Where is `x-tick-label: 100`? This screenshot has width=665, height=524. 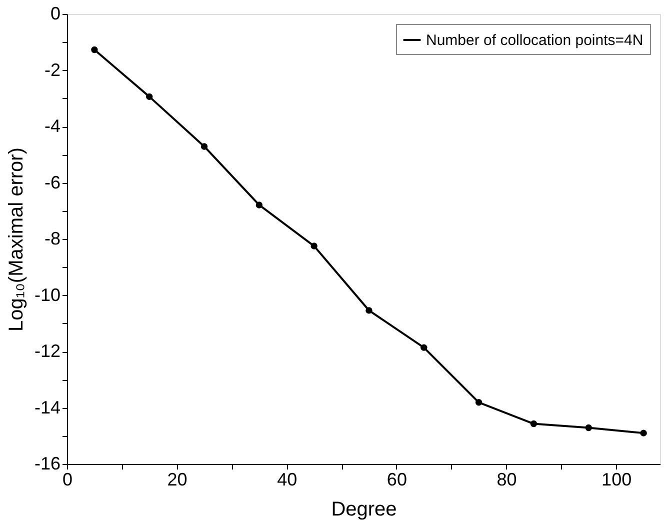
x-tick-label: 100 is located at coordinates (617, 480).